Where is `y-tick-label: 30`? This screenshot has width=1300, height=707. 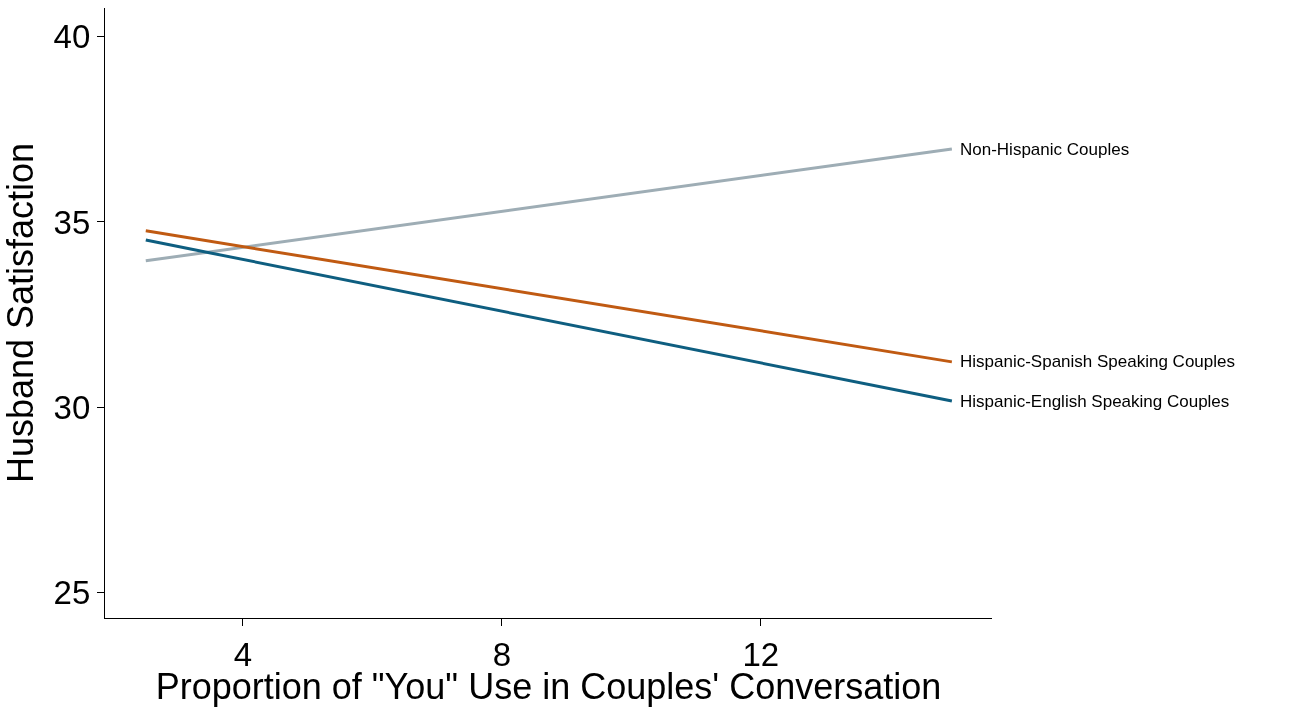
y-tick-label: 30 is located at coordinates (72, 407).